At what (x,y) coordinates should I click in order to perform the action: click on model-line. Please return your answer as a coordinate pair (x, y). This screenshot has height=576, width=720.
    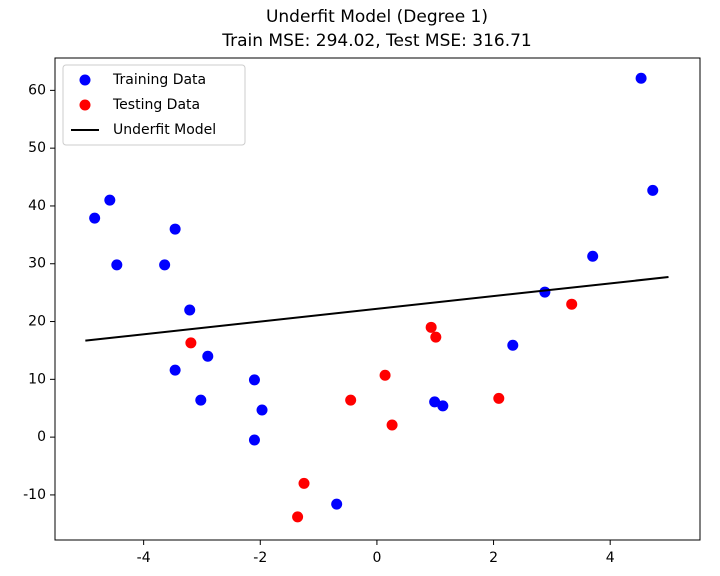
    Looking at the image, I should click on (377, 309).